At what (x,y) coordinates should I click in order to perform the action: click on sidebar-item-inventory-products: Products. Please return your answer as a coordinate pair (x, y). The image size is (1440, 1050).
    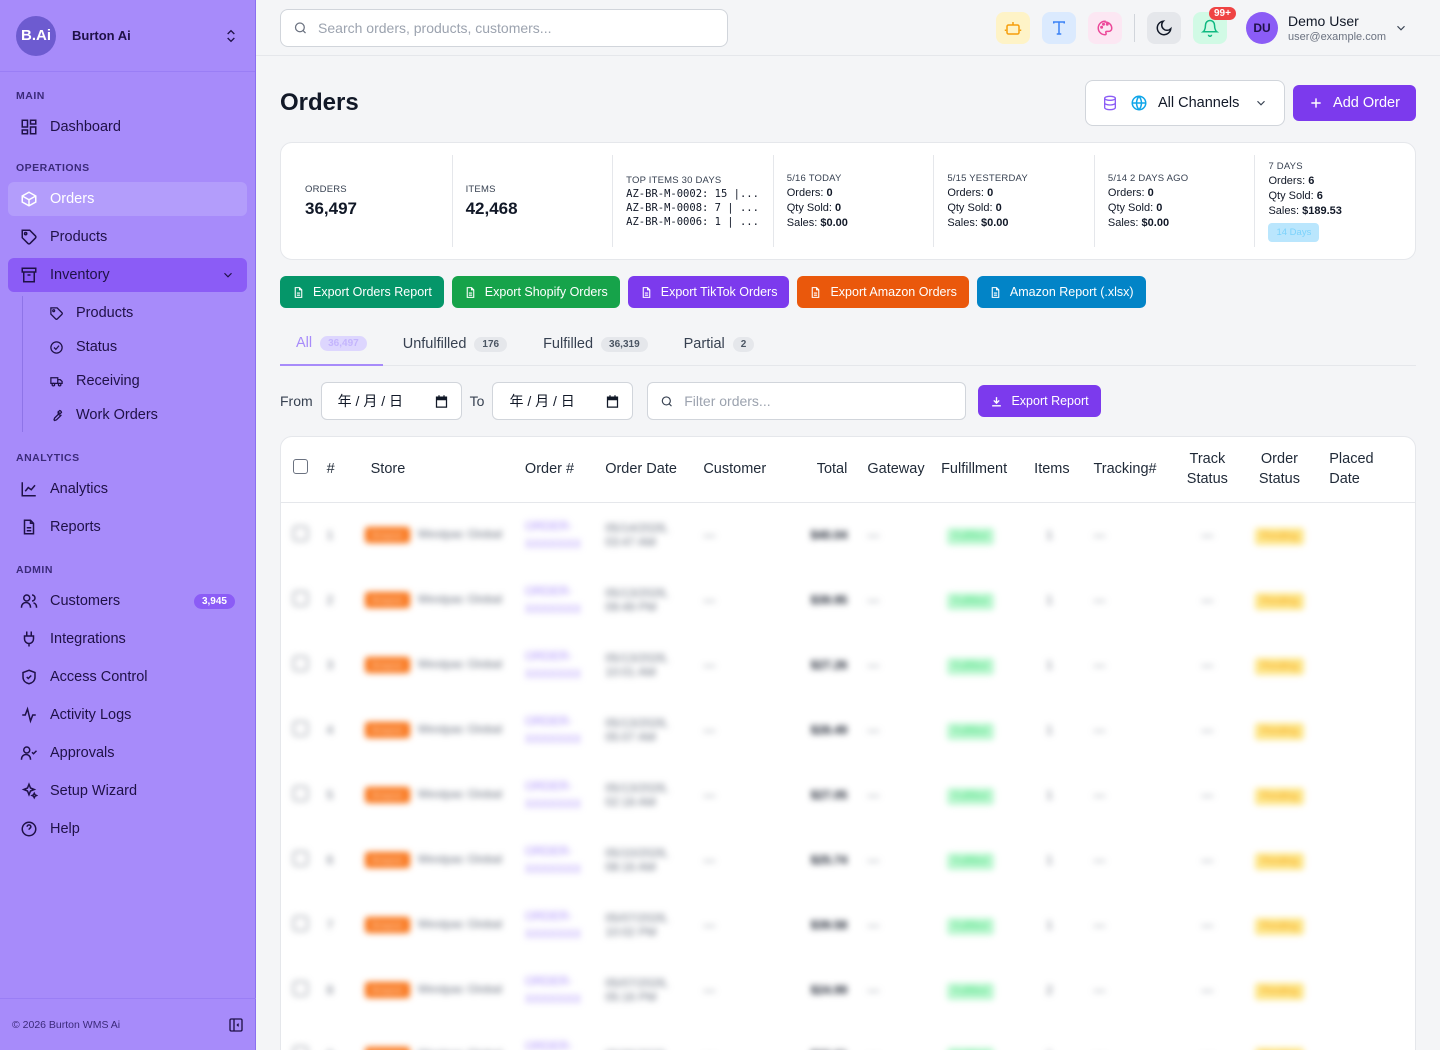
    Looking at the image, I should click on (141, 313).